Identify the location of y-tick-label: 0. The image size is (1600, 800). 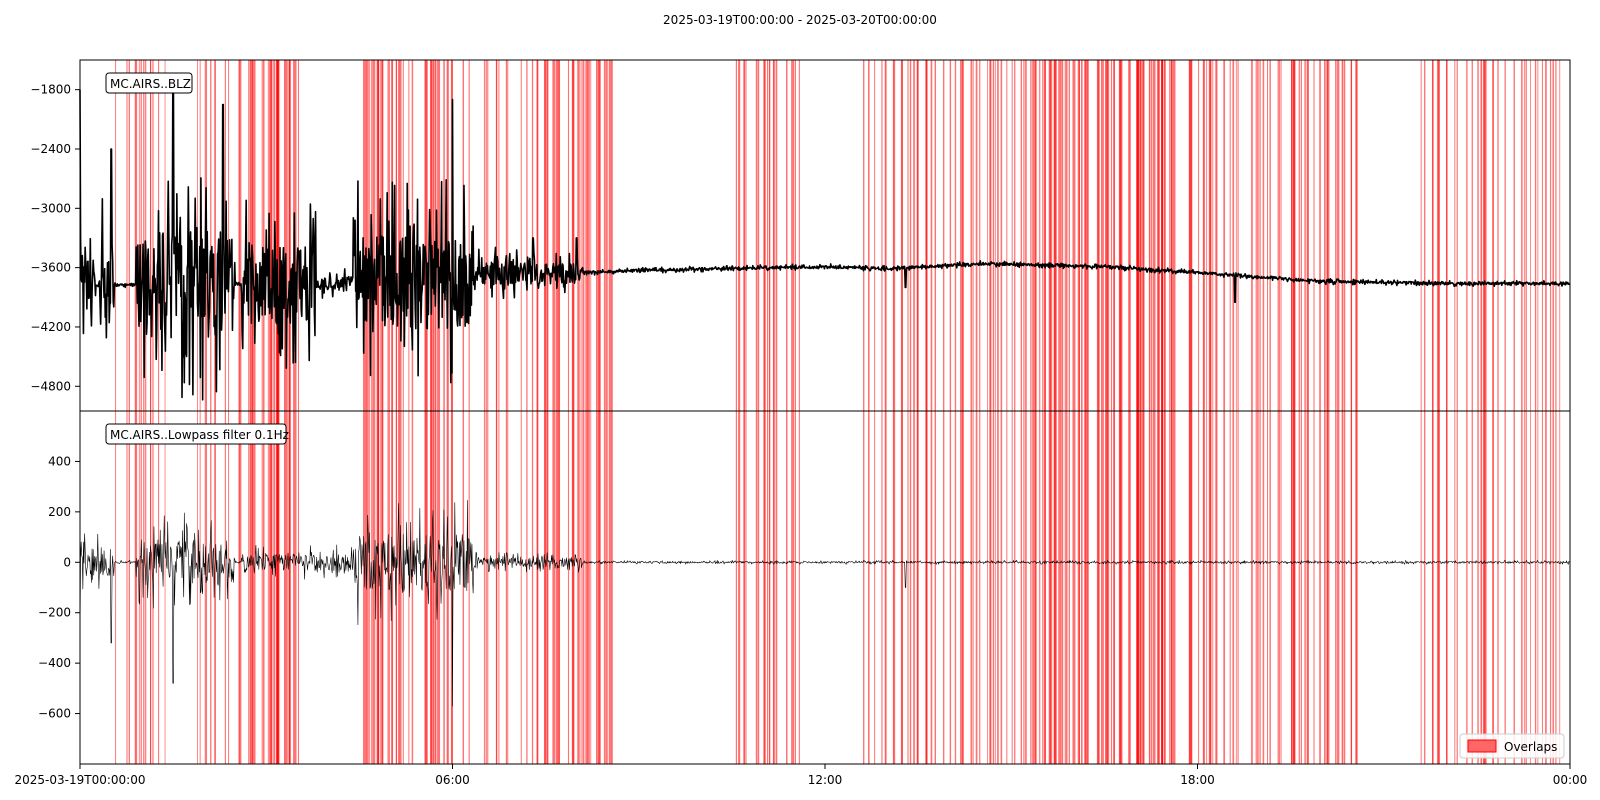
(67, 562).